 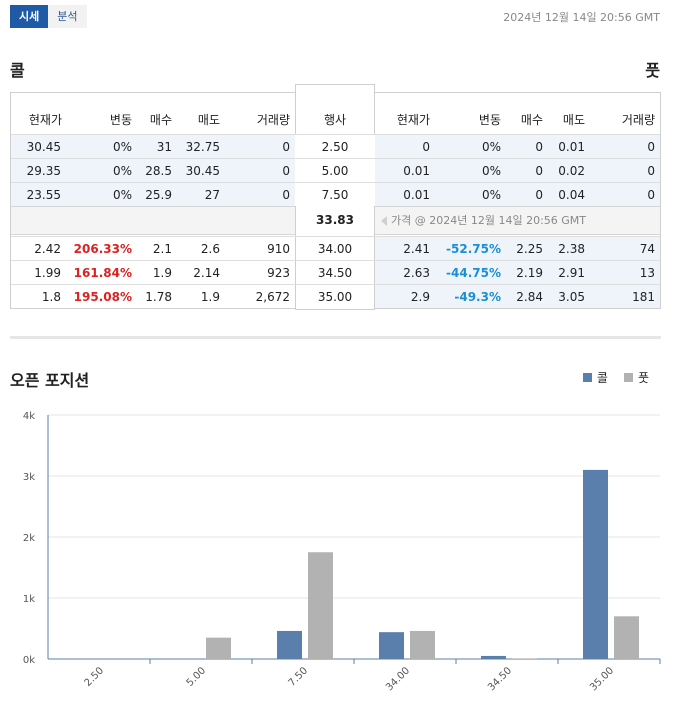 What do you see at coordinates (483, 220) in the screenshot?
I see `underlying-price-note: 가격 @ 2024년 12월 14일 20:56 GMT` at bounding box center [483, 220].